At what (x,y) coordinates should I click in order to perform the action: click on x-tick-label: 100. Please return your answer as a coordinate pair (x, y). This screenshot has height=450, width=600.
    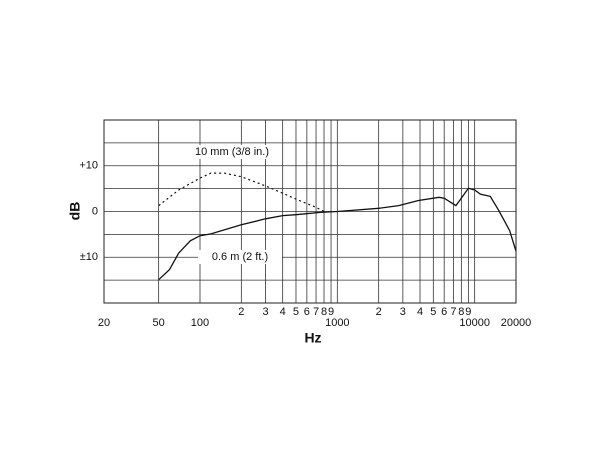
    Looking at the image, I should click on (200, 323).